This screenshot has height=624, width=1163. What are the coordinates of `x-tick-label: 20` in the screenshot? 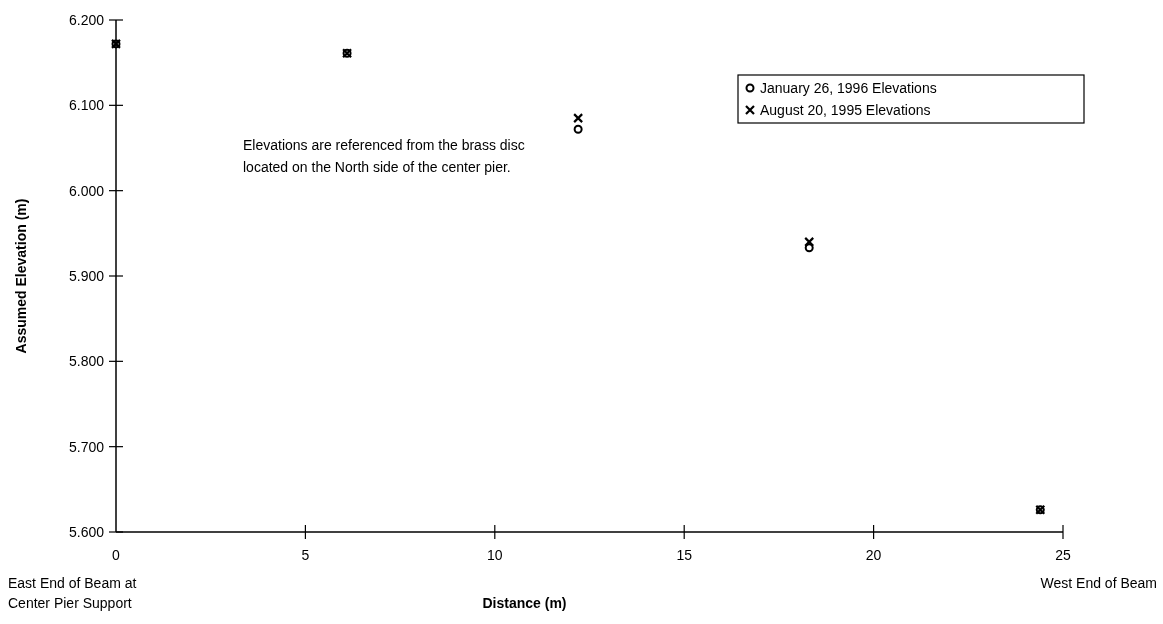 It's located at (873, 555).